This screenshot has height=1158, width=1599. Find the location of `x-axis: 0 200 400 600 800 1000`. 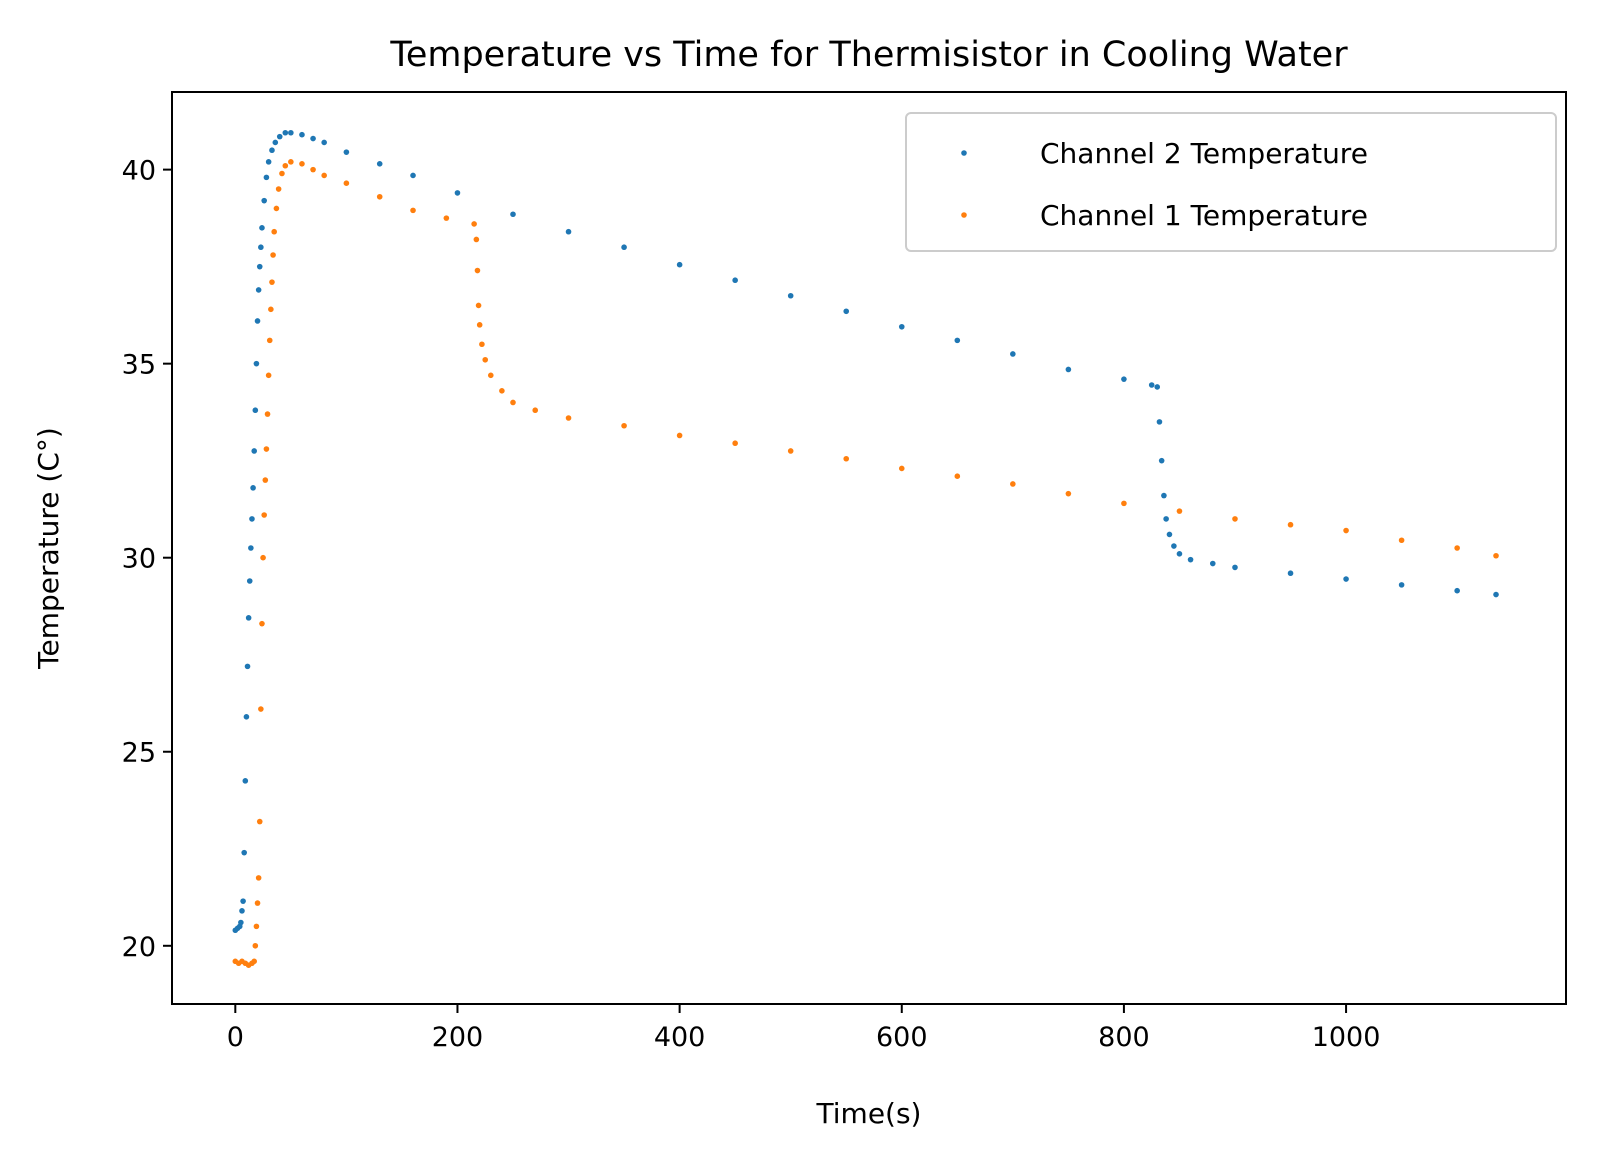

x-axis: 0 200 400 600 800 1000 is located at coordinates (804, 1028).